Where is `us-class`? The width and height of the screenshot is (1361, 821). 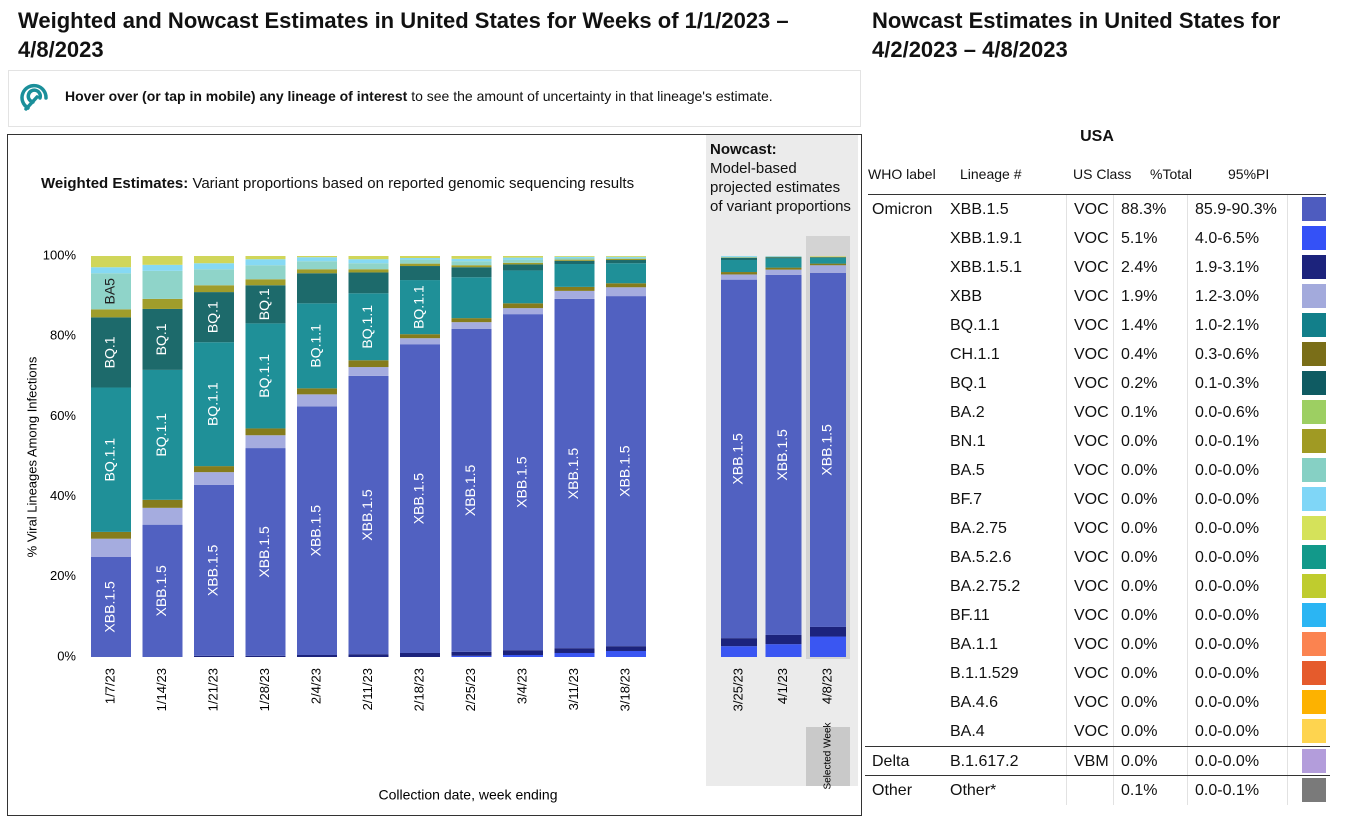 us-class is located at coordinates (1089, 790).